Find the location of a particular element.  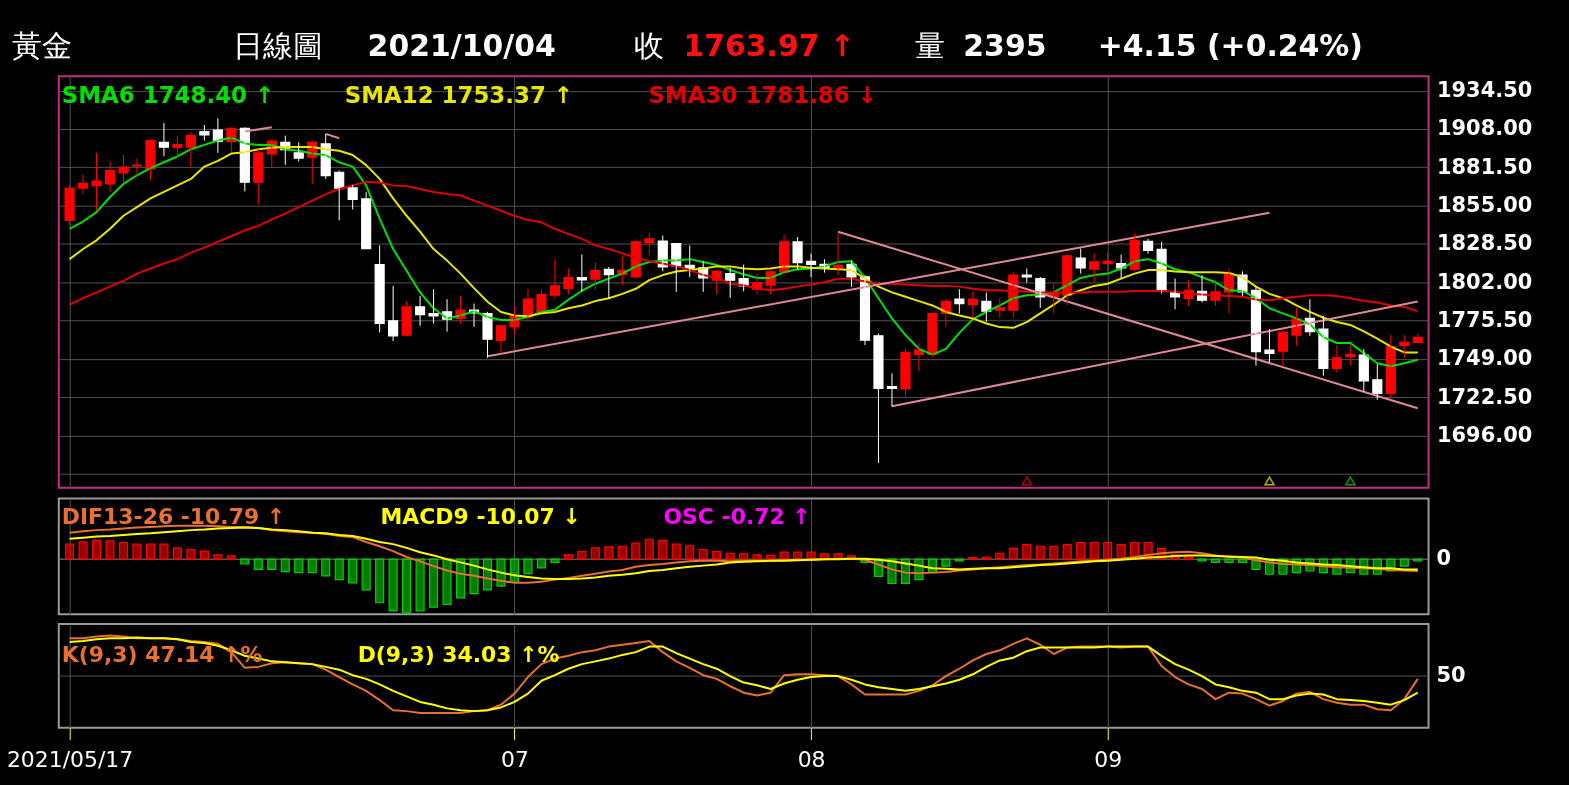

y-tick-label: 1696.00 is located at coordinates (1485, 435).